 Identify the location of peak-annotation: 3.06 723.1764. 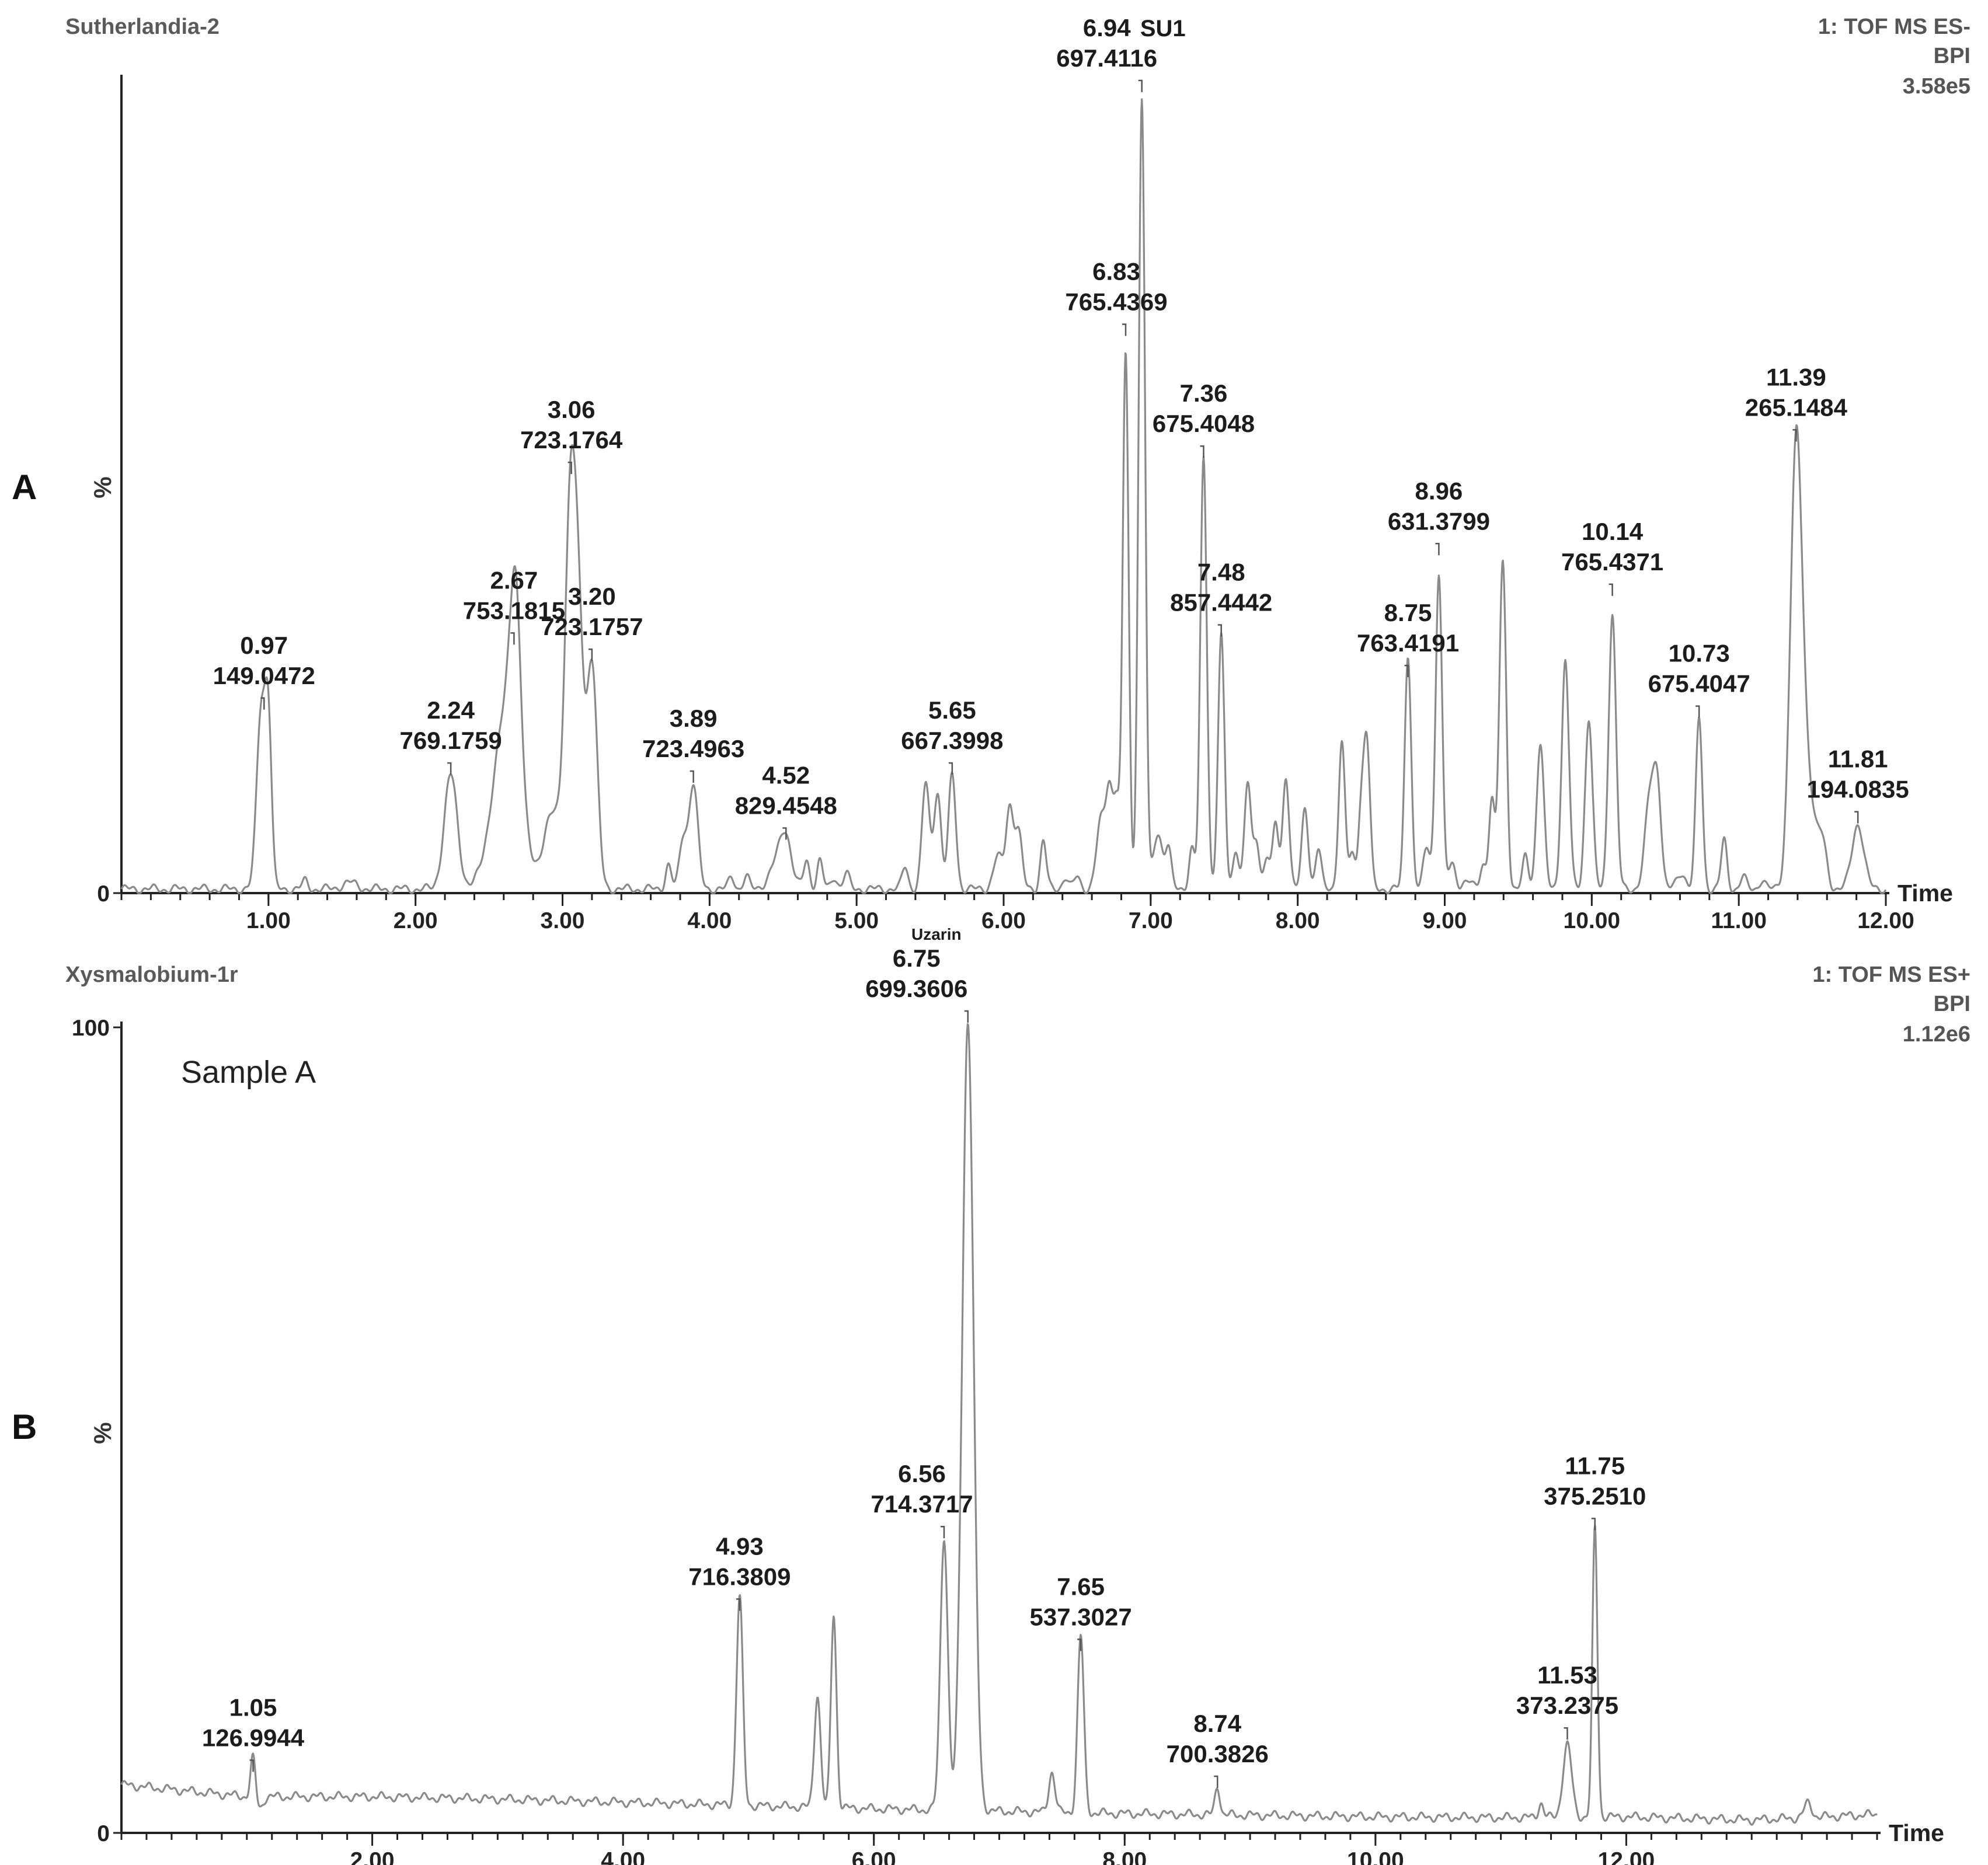
(571, 435).